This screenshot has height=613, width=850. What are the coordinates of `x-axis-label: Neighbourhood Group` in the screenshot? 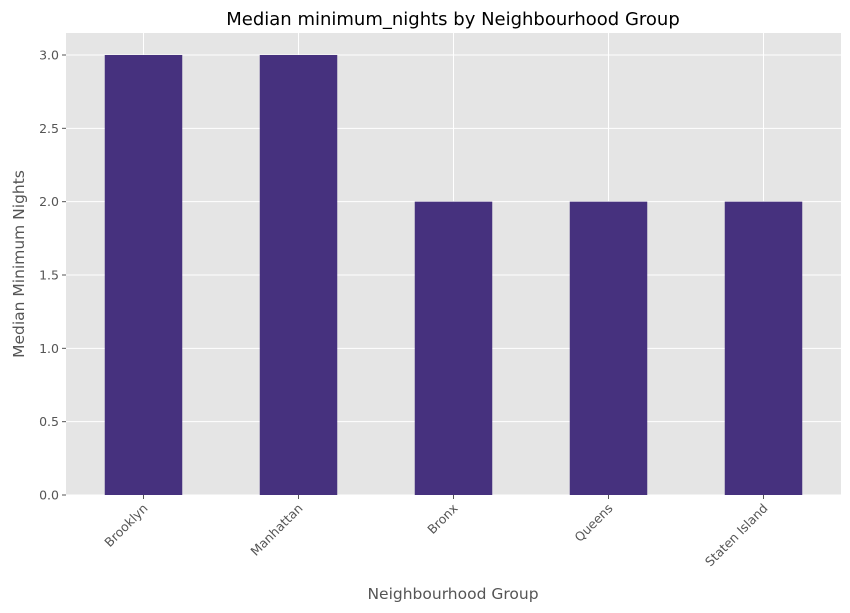 It's located at (452, 594).